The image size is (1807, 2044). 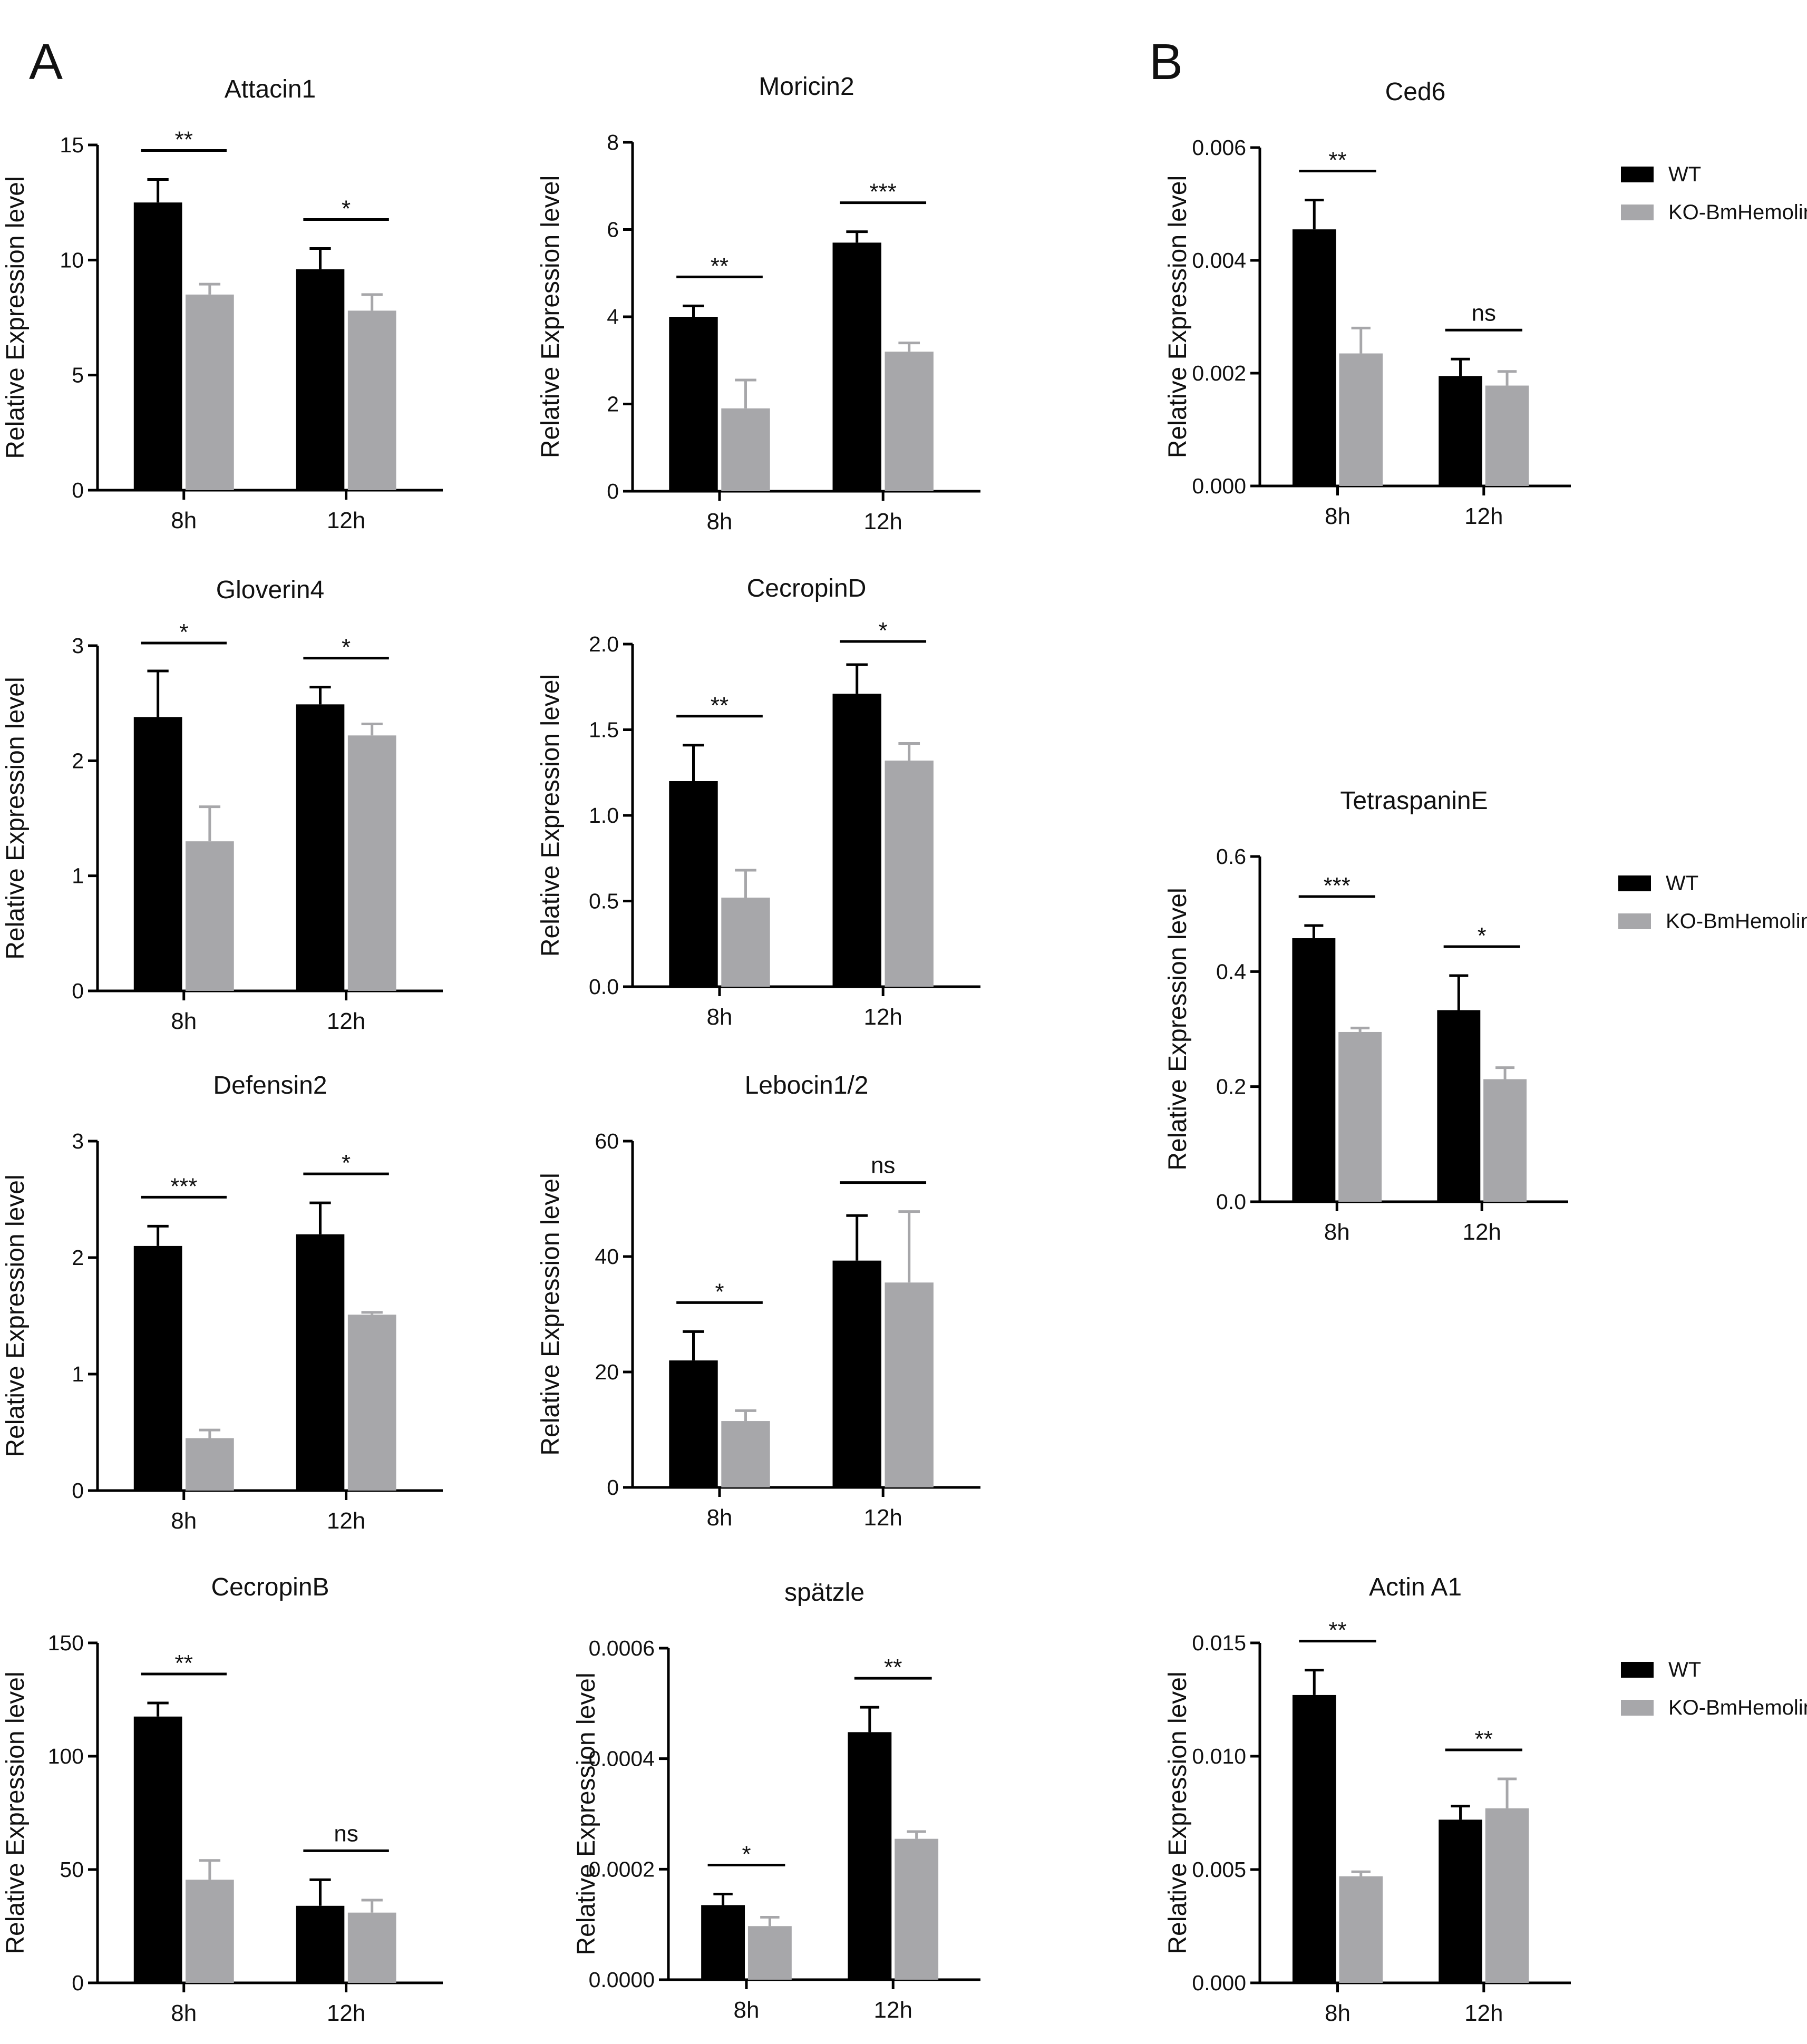 What do you see at coordinates (613, 404) in the screenshot?
I see `y-tick-label: 2` at bounding box center [613, 404].